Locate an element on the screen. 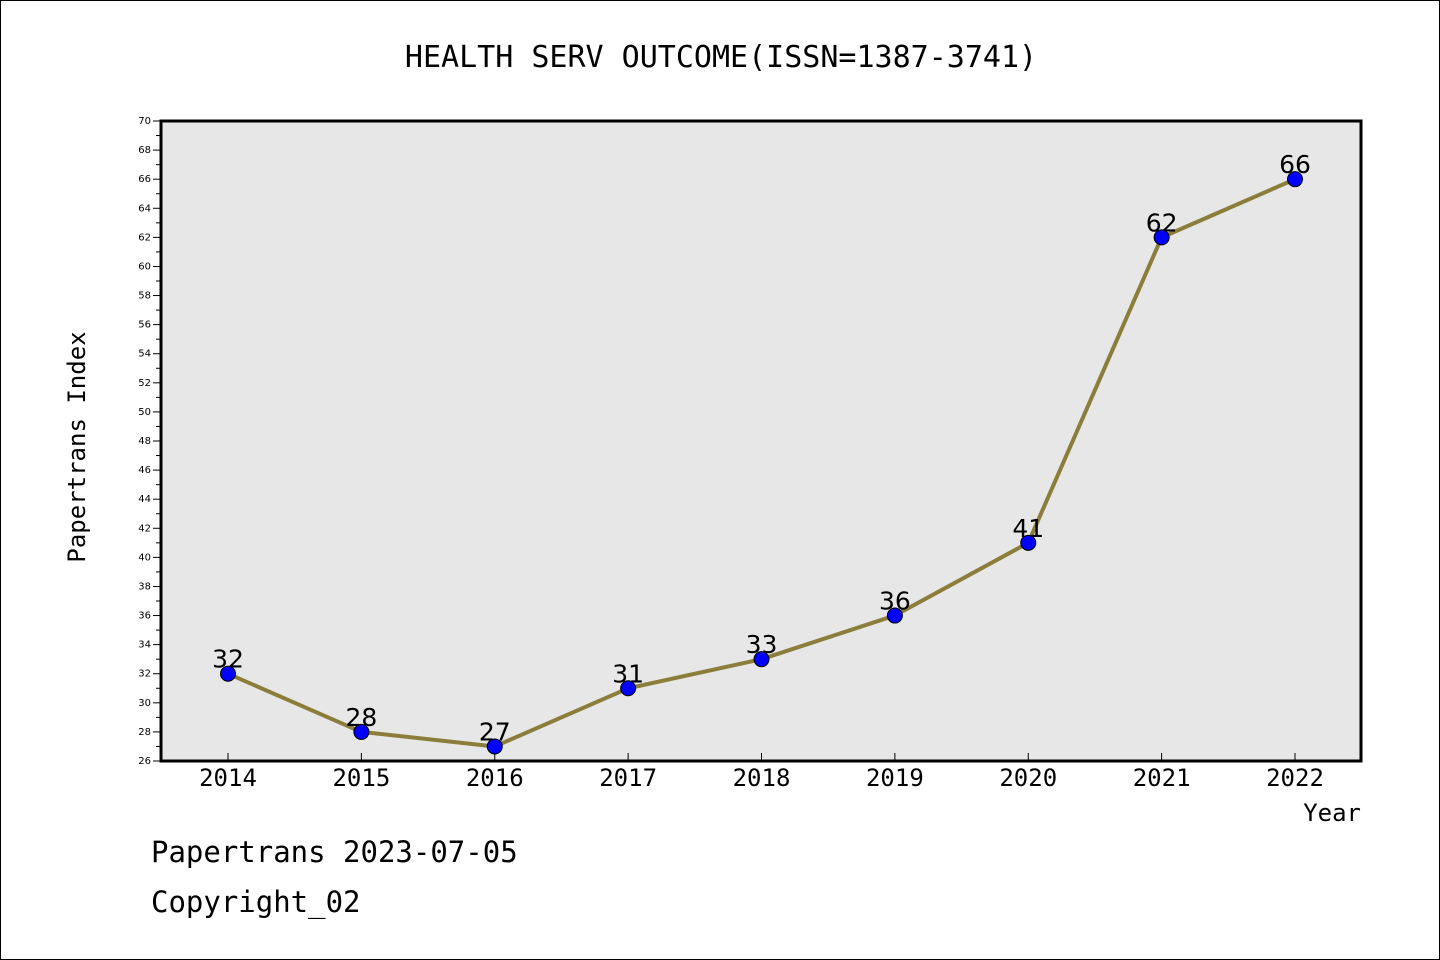 This screenshot has width=1440, height=960. y-axis-label: Papertrans Index is located at coordinates (77, 446).